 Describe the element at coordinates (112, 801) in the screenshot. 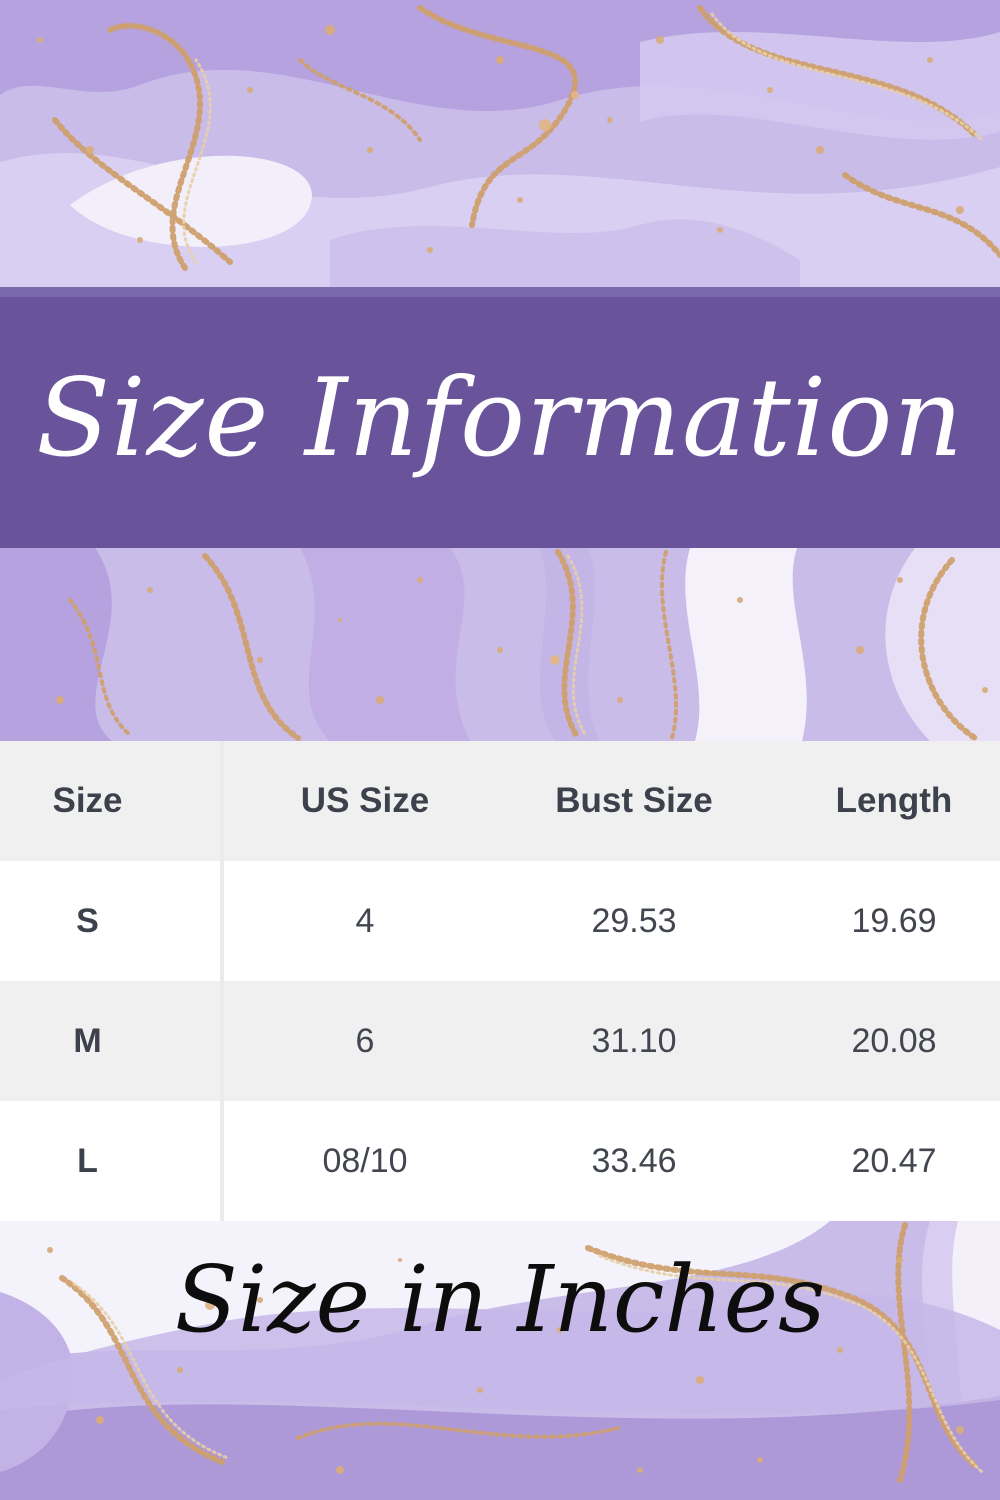

I see `header-size: Size` at that location.